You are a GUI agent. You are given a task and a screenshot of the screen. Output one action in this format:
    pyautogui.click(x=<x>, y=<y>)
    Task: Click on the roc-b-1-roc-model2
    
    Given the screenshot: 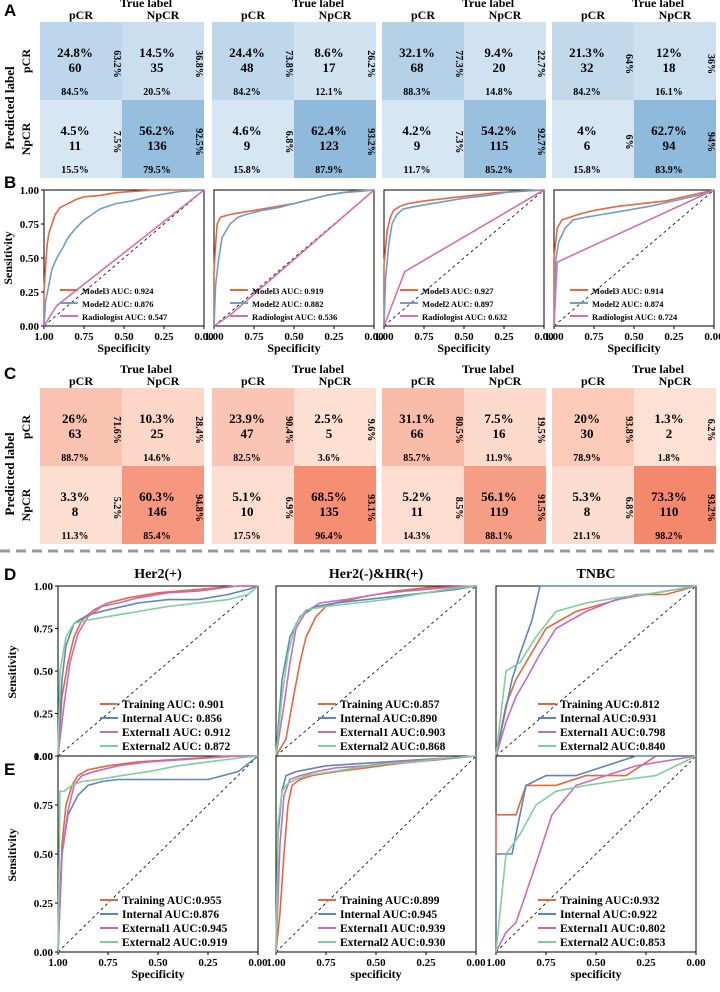 What is the action you would take?
    pyautogui.click(x=124, y=258)
    